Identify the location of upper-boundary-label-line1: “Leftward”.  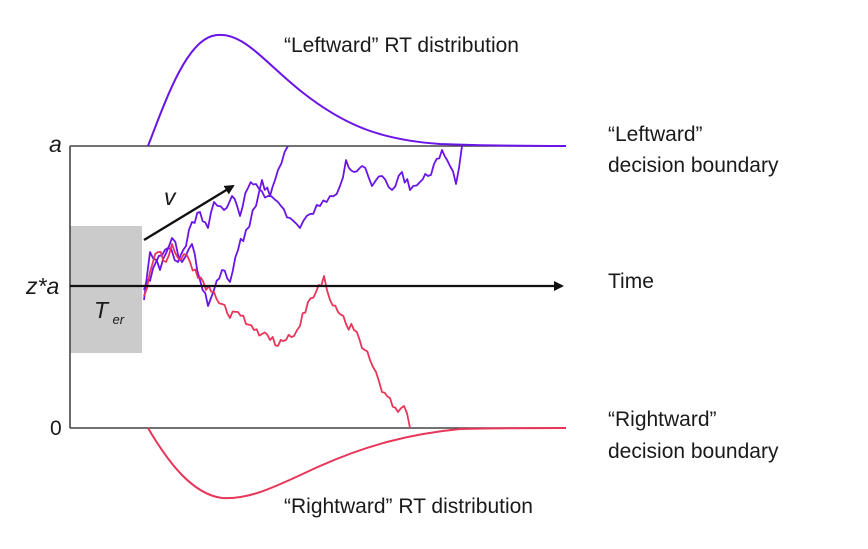
(655, 134).